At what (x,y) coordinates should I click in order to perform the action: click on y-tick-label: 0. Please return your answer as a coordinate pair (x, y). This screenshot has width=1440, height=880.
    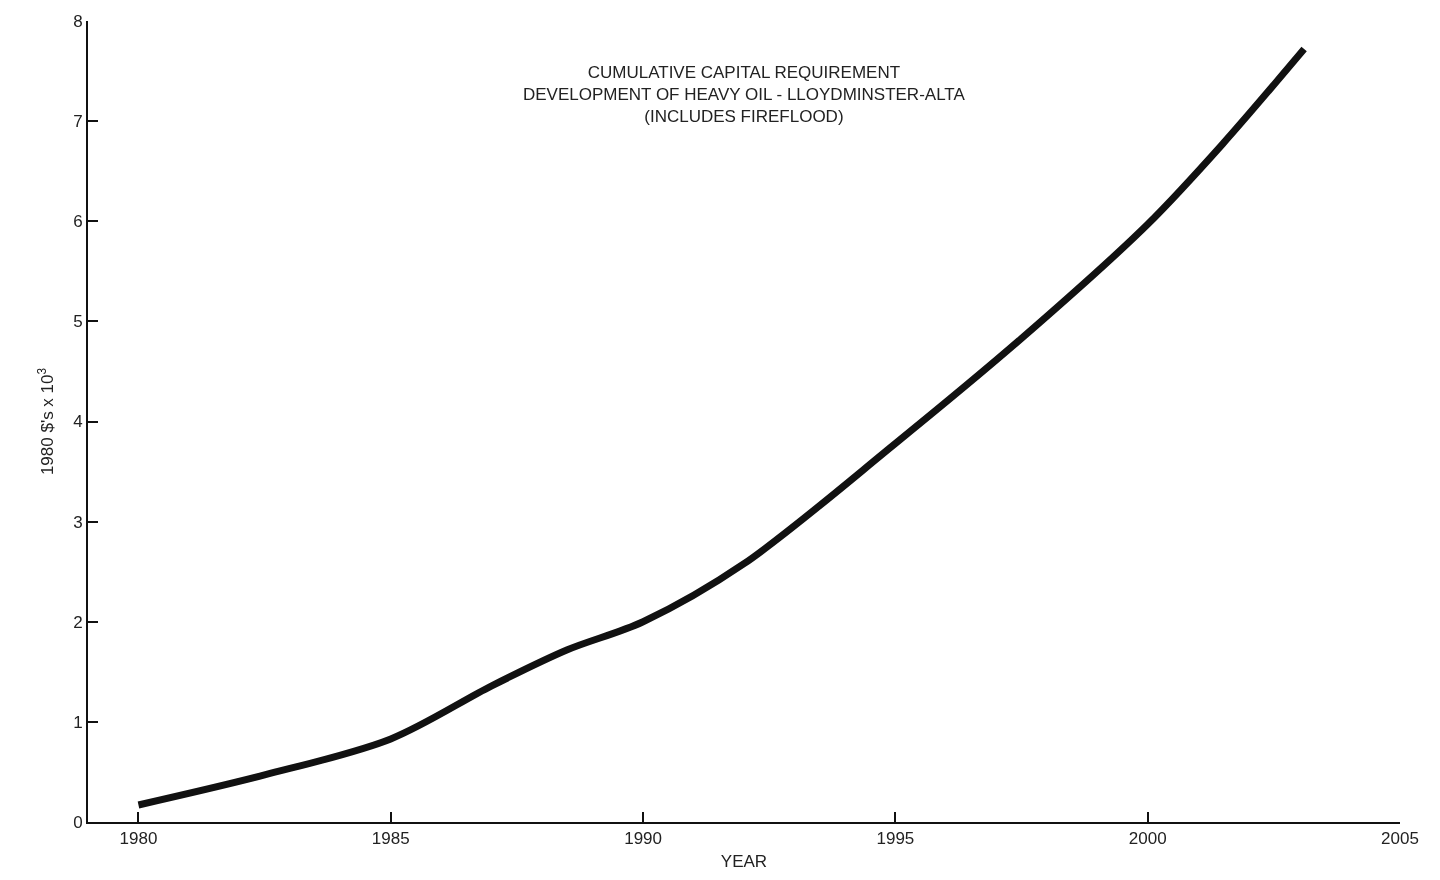
    Looking at the image, I should click on (78, 822).